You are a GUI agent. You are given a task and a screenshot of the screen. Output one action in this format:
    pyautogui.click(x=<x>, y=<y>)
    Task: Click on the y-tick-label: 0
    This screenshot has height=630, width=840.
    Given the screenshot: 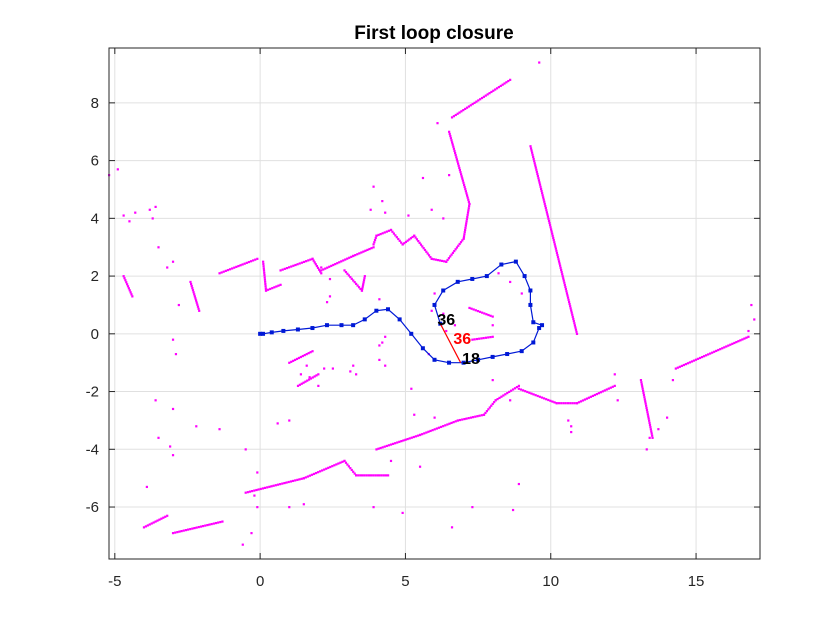 What is the action you would take?
    pyautogui.click(x=95, y=334)
    